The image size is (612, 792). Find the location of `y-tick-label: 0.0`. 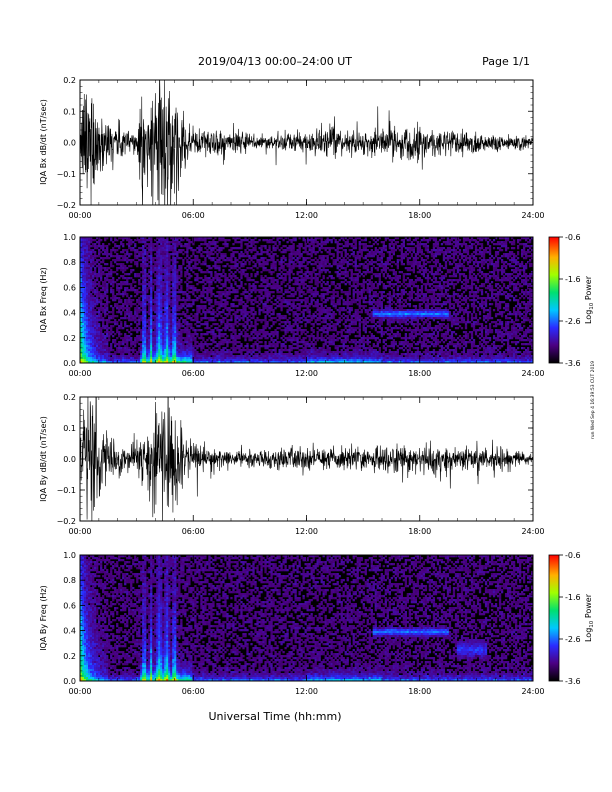

y-tick-label: 0.0 is located at coordinates (69, 143).